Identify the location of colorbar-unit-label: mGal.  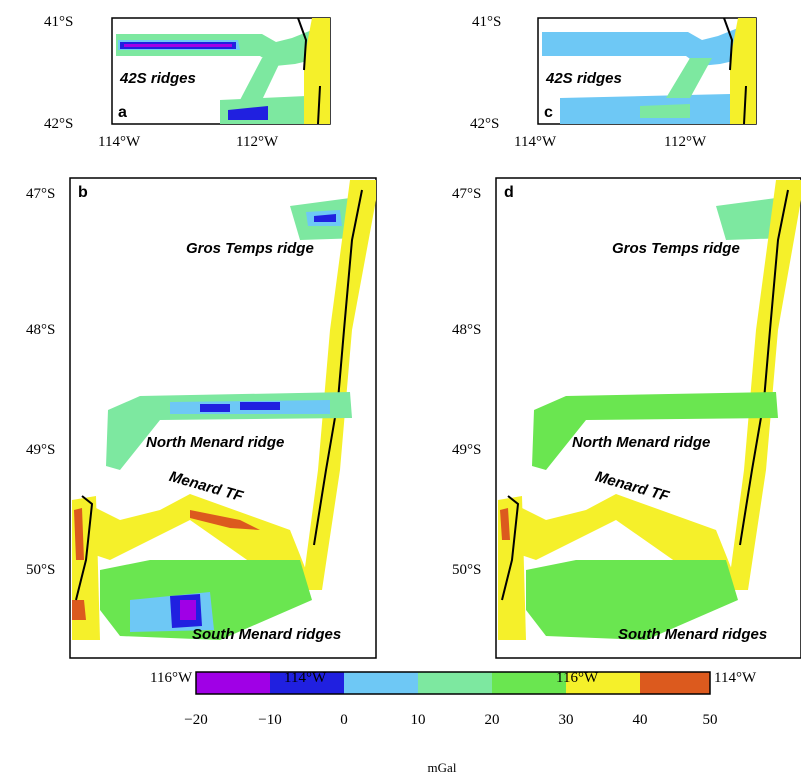
(442, 767).